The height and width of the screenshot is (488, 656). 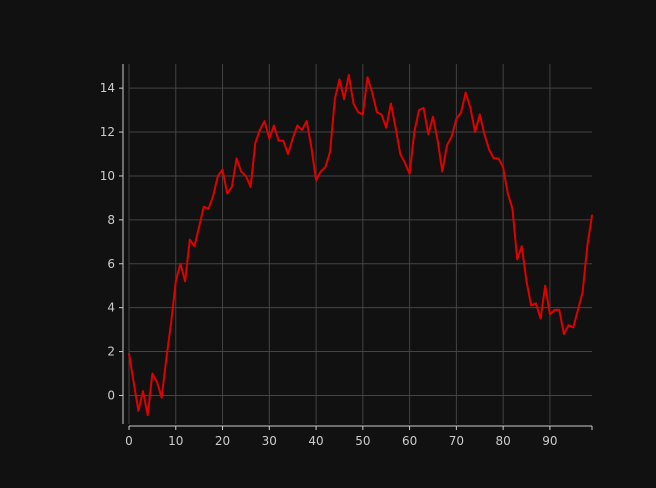 I want to click on y-tick-label-6: 6, so click(x=111, y=264).